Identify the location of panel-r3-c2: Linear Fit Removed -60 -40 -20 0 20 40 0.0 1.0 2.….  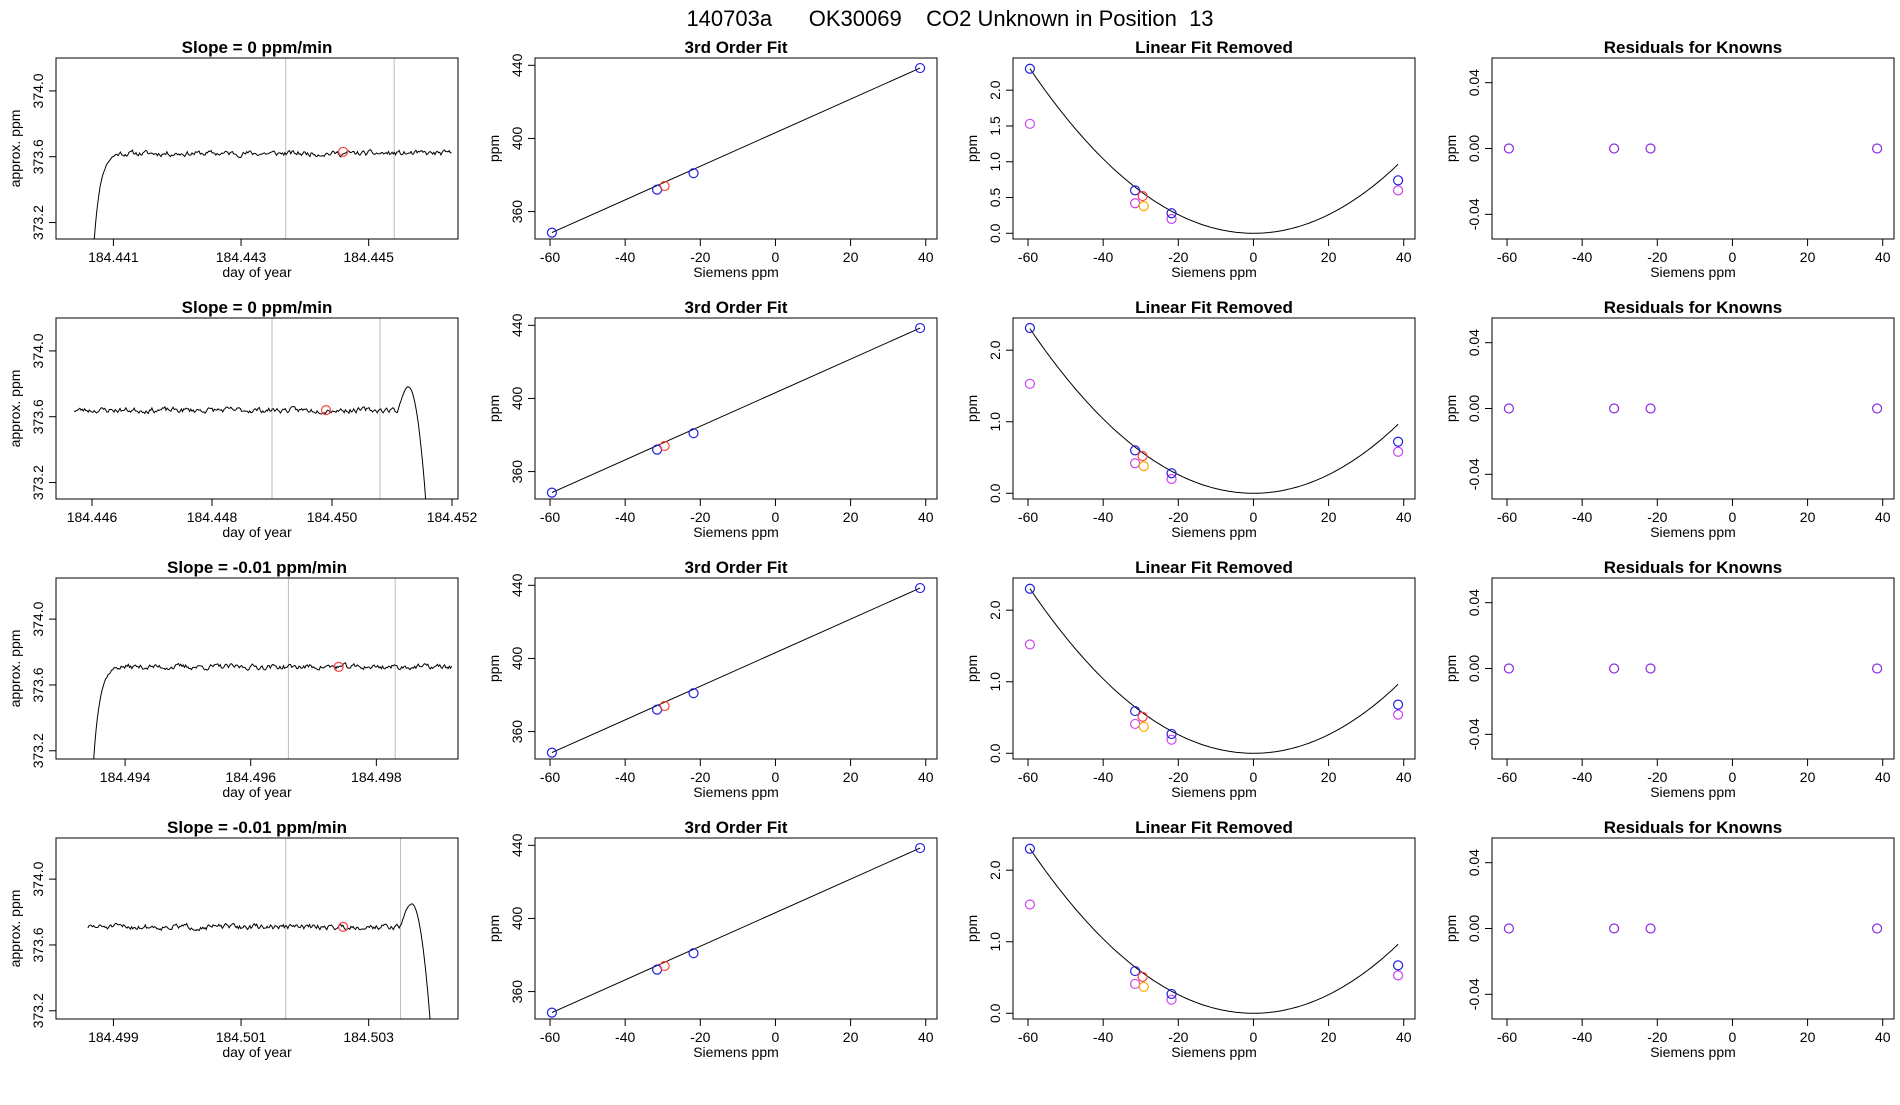
(1190, 939).